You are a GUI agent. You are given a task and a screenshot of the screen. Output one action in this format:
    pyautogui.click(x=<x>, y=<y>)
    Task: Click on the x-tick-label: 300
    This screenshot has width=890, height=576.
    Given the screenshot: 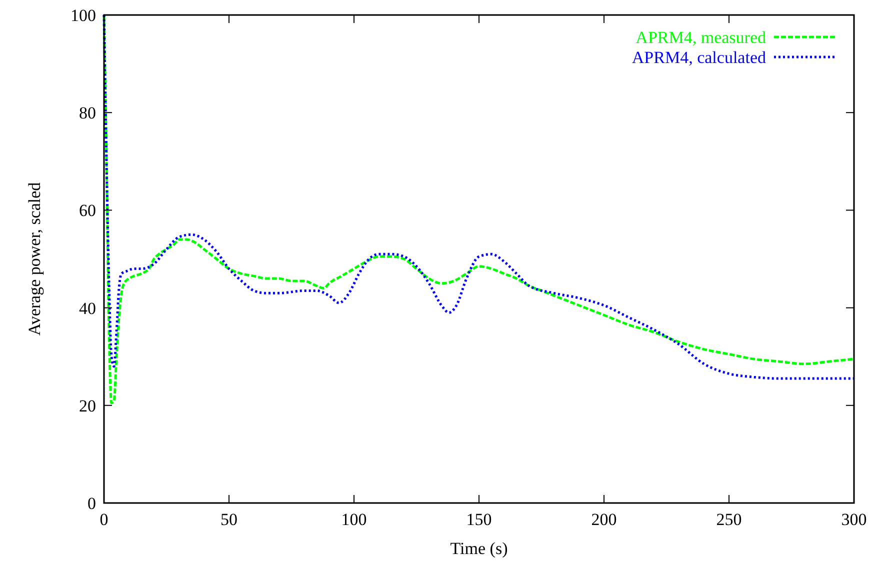 What is the action you would take?
    pyautogui.click(x=854, y=519)
    